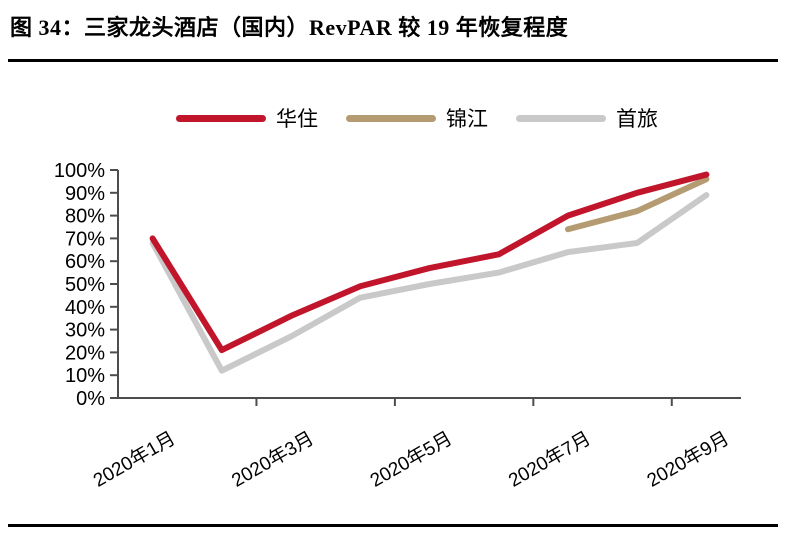 Image resolution: width=786 pixels, height=541 pixels. I want to click on title-divider-rule, so click(393, 60).